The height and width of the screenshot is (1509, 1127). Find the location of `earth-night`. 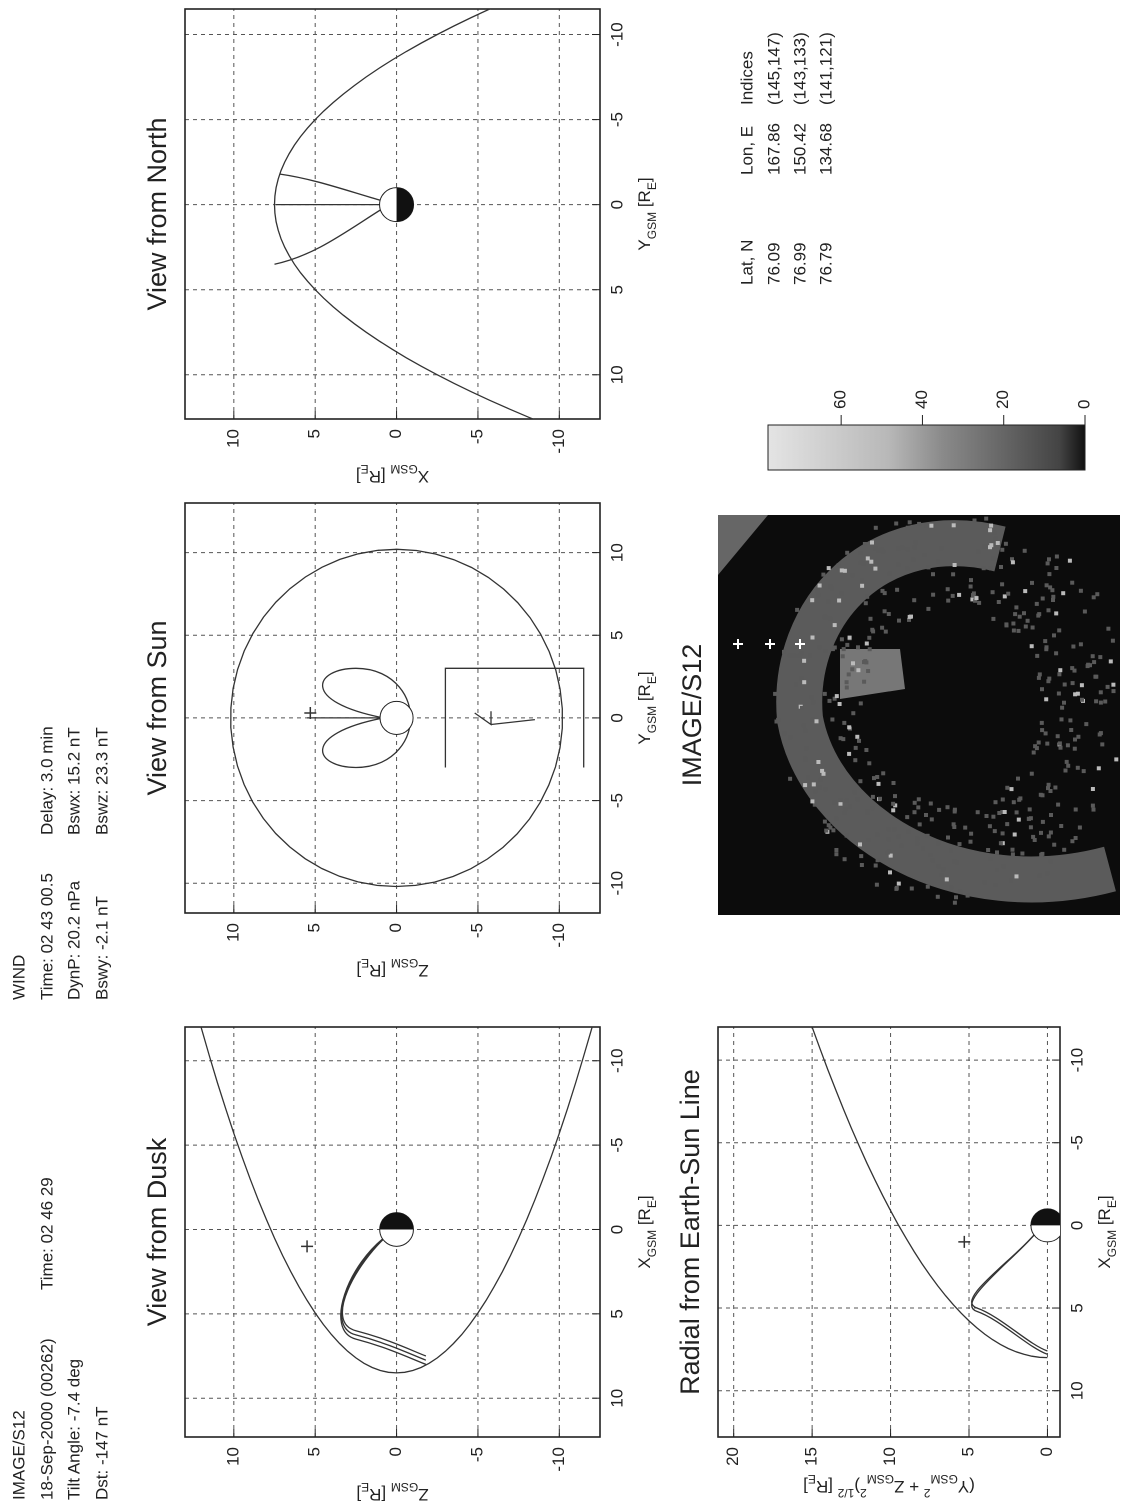

earth-night is located at coordinates (405, 204).